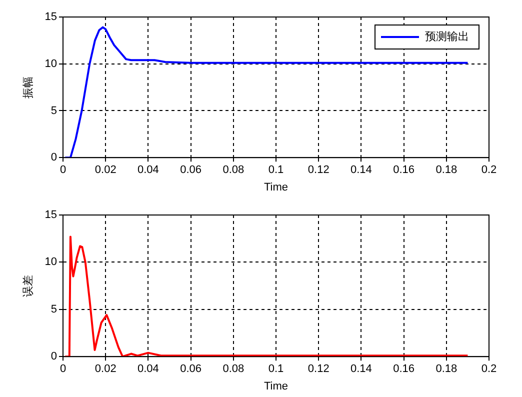  I want to click on y-axis-title: 误差, so click(28, 285).